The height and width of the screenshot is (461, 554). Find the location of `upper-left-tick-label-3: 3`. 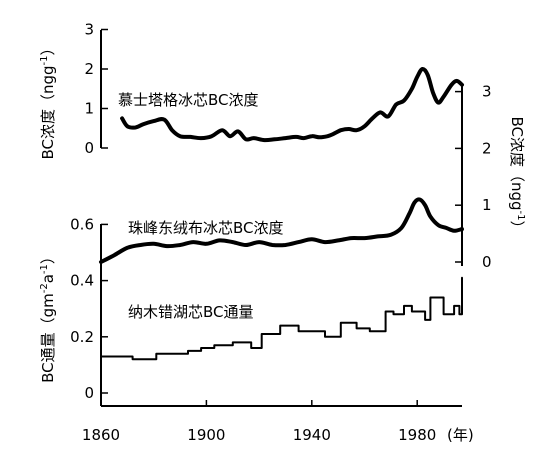

upper-left-tick-label-3: 3 is located at coordinates (89, 30).